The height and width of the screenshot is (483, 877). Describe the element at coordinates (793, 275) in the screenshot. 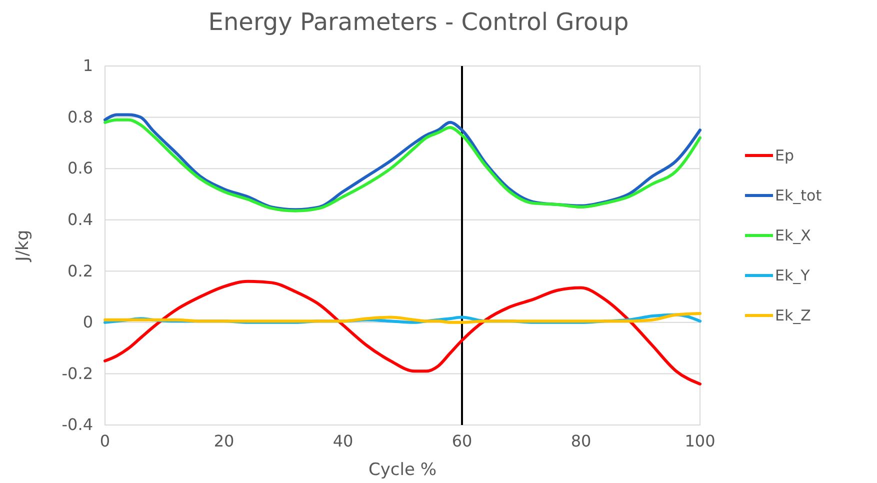

I see `legend-label: Ek_Y` at that location.